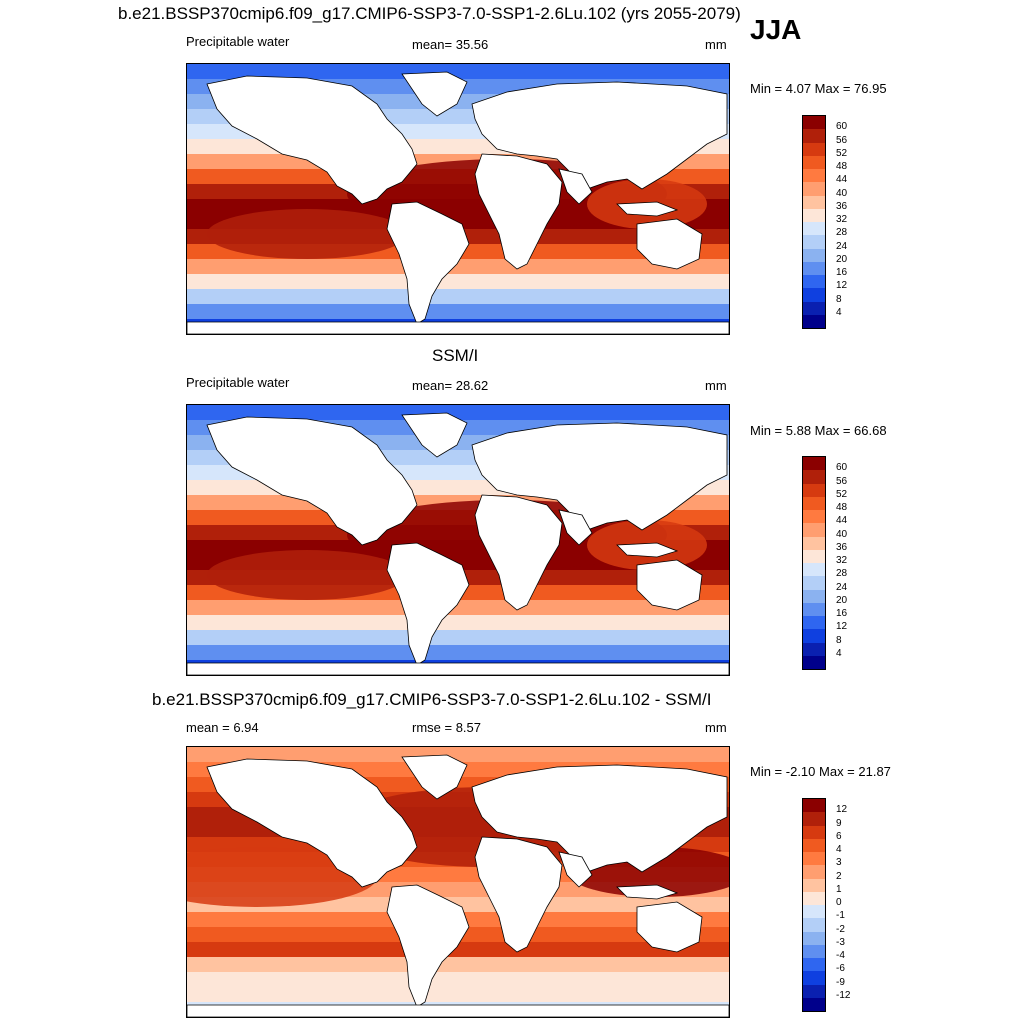  What do you see at coordinates (842, 507) in the screenshot?
I see `colorbar-tick: 48` at bounding box center [842, 507].